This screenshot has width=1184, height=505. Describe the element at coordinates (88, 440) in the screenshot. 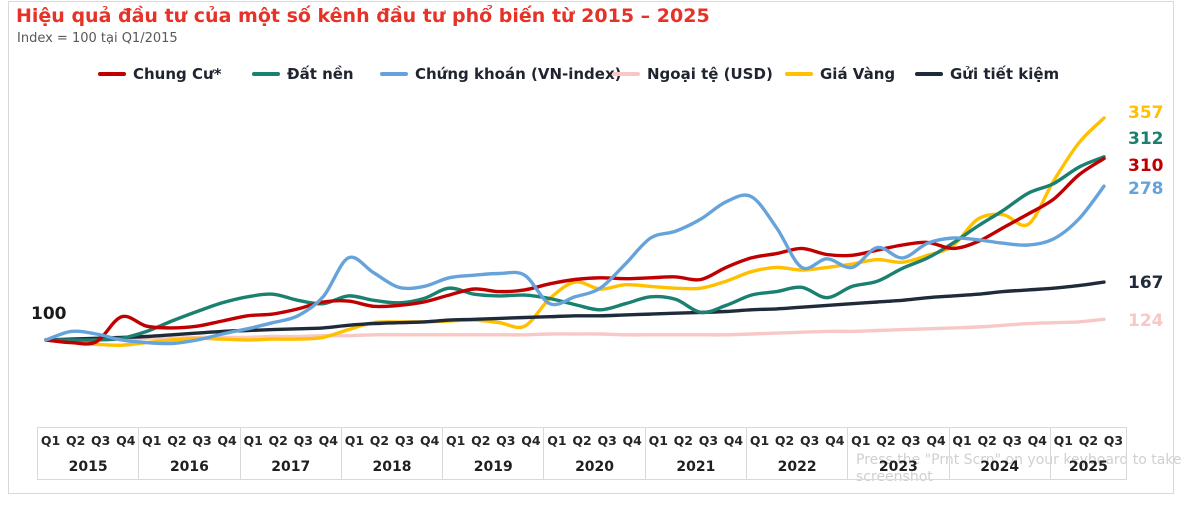

I see `quarter-row-2015: Q1 Q2 Q3 Q4` at that location.